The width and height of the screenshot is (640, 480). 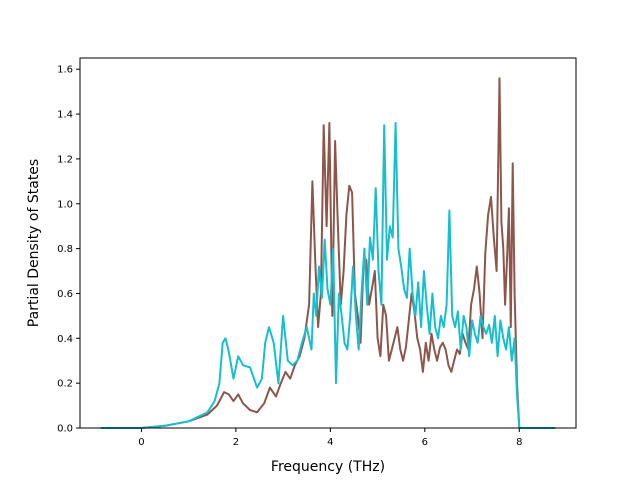 I want to click on y-tick-label: 0.2, so click(x=65, y=384).